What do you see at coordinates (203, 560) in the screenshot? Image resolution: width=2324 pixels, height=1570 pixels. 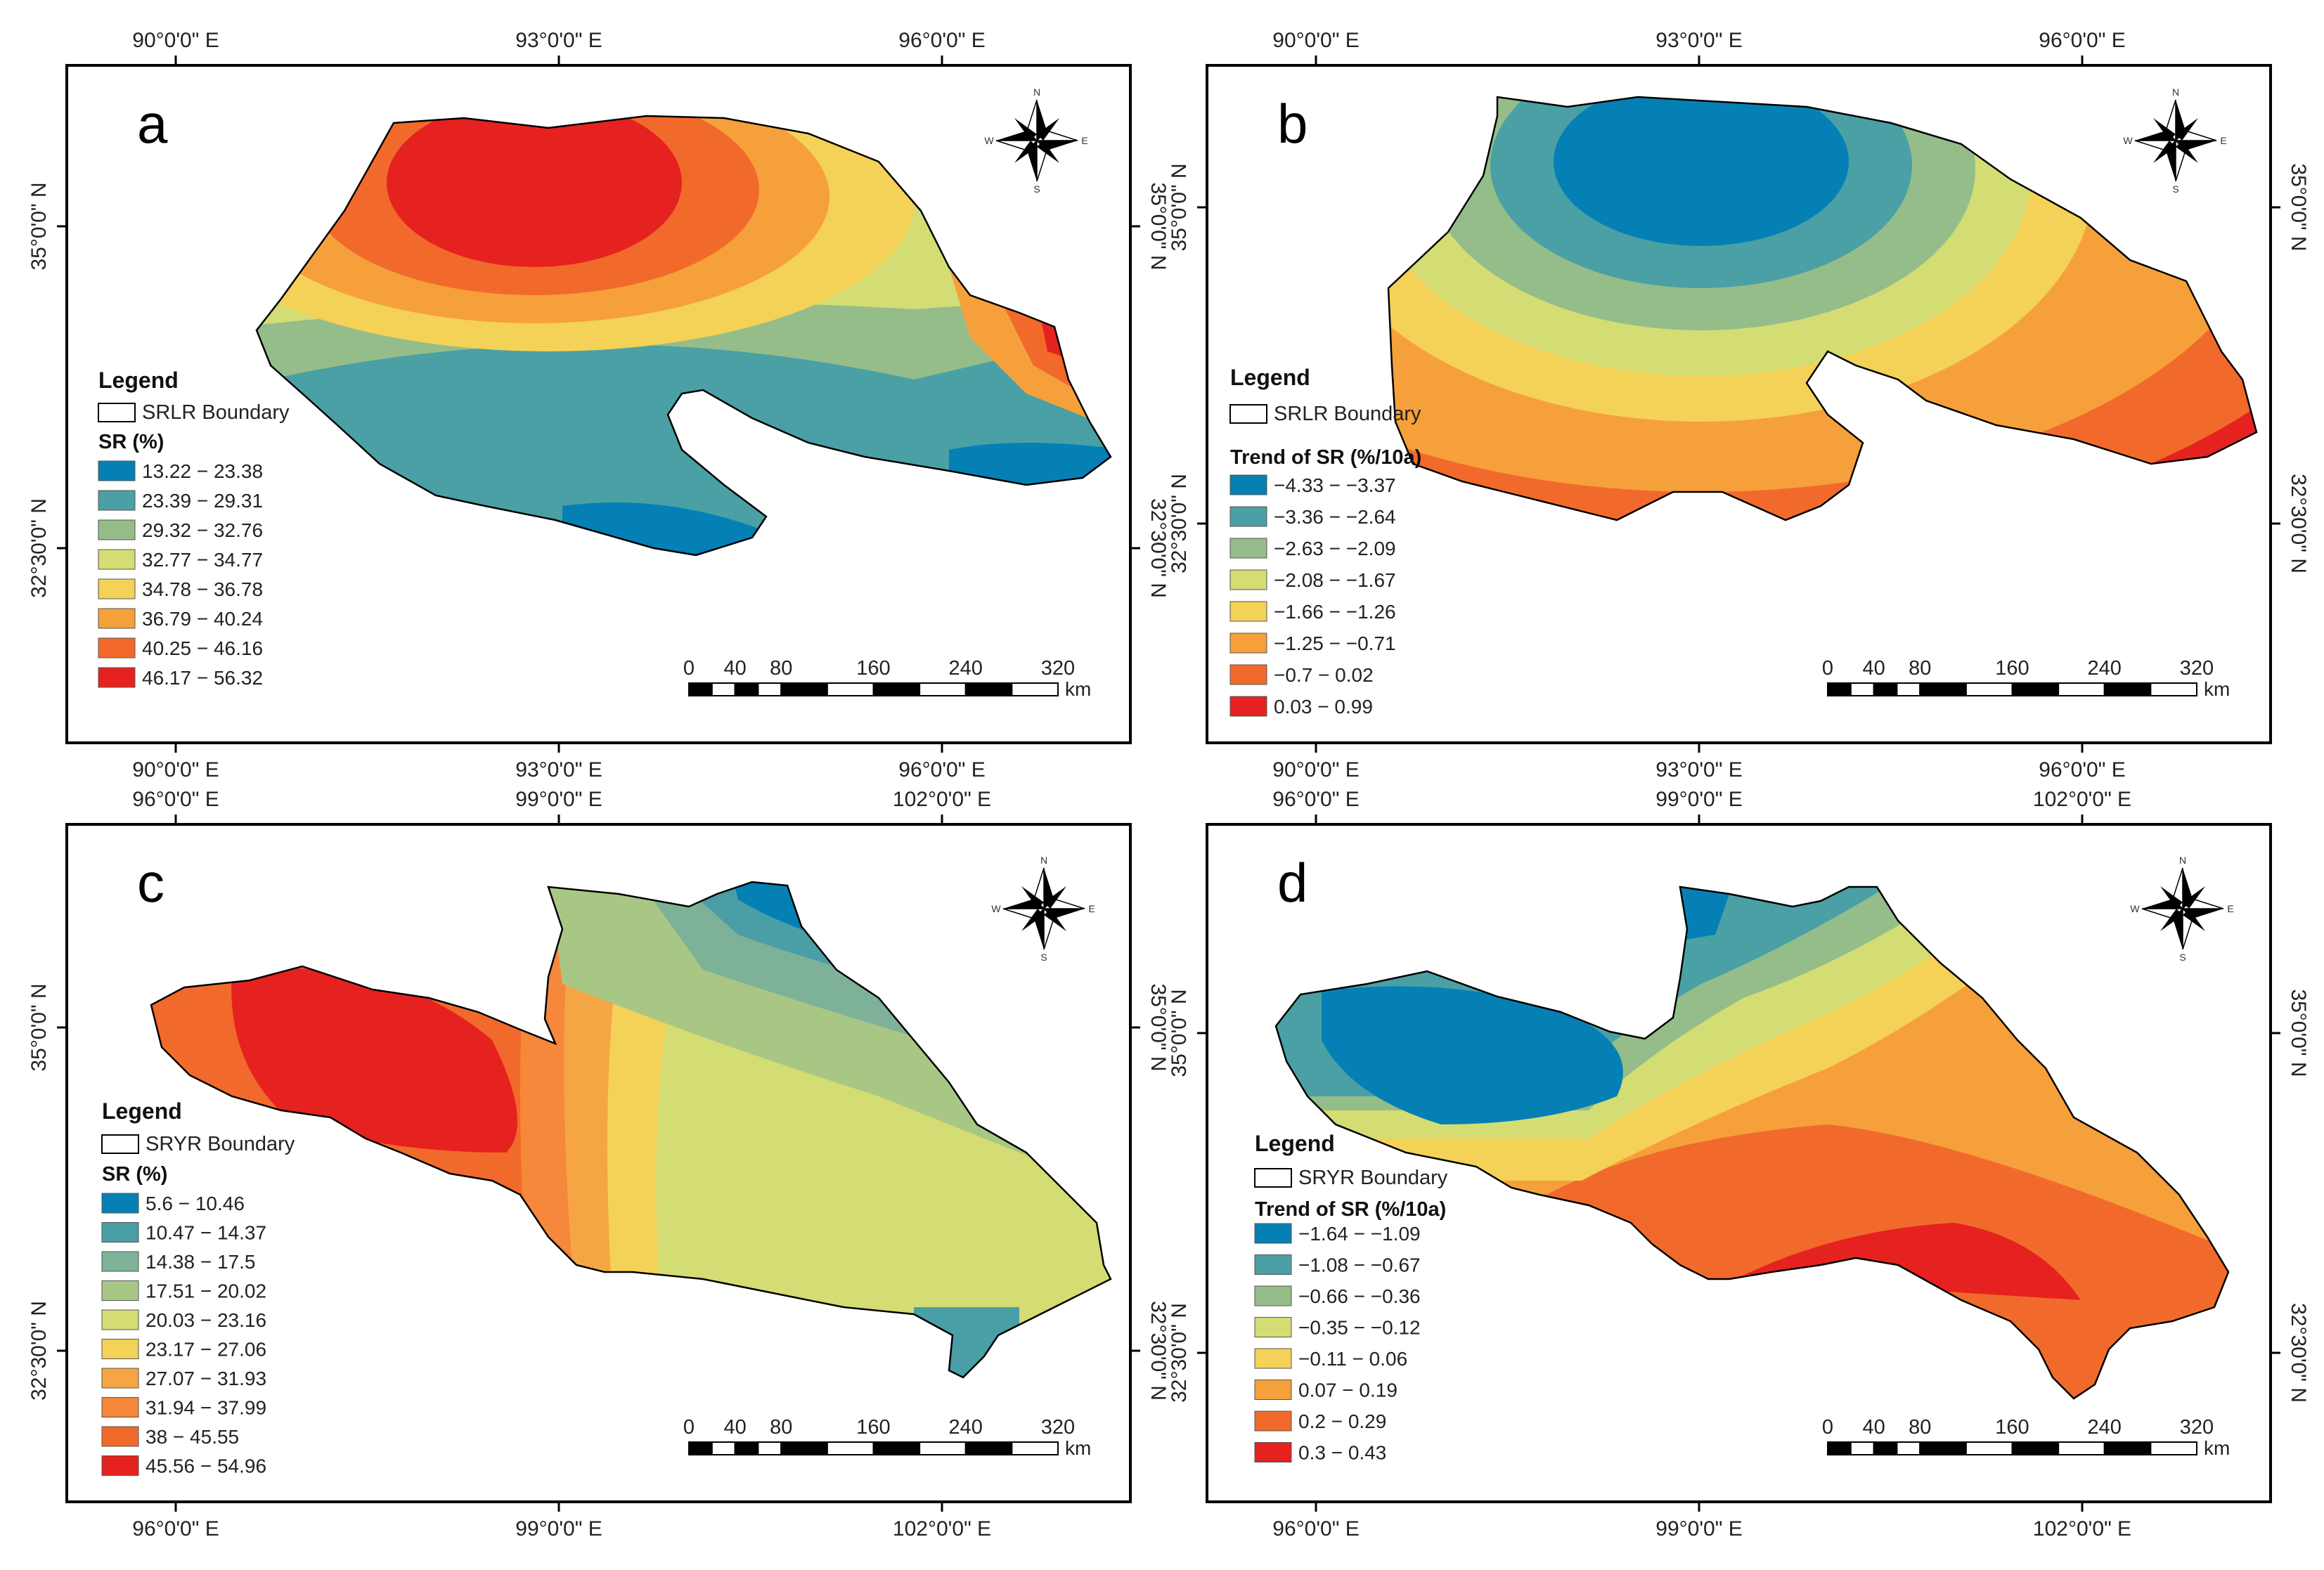 I see `legend-class-label: 32.77 − 34.77` at bounding box center [203, 560].